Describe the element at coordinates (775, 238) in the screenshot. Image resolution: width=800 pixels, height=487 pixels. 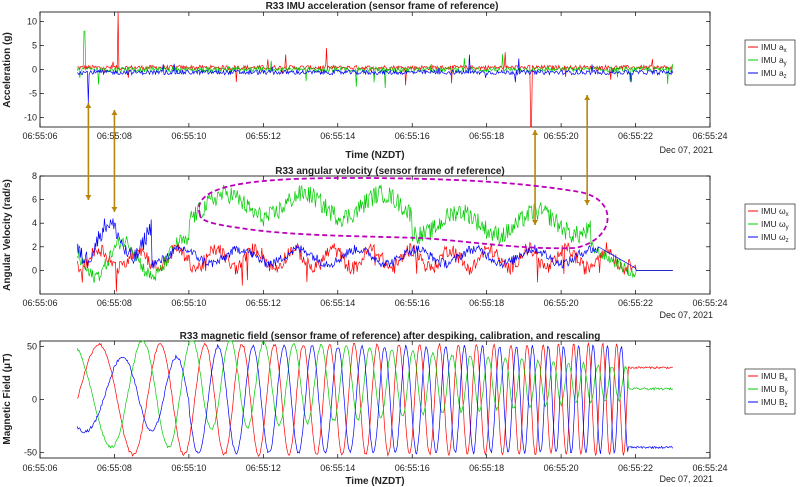
I see `legend-entry: IMU ωz` at that location.